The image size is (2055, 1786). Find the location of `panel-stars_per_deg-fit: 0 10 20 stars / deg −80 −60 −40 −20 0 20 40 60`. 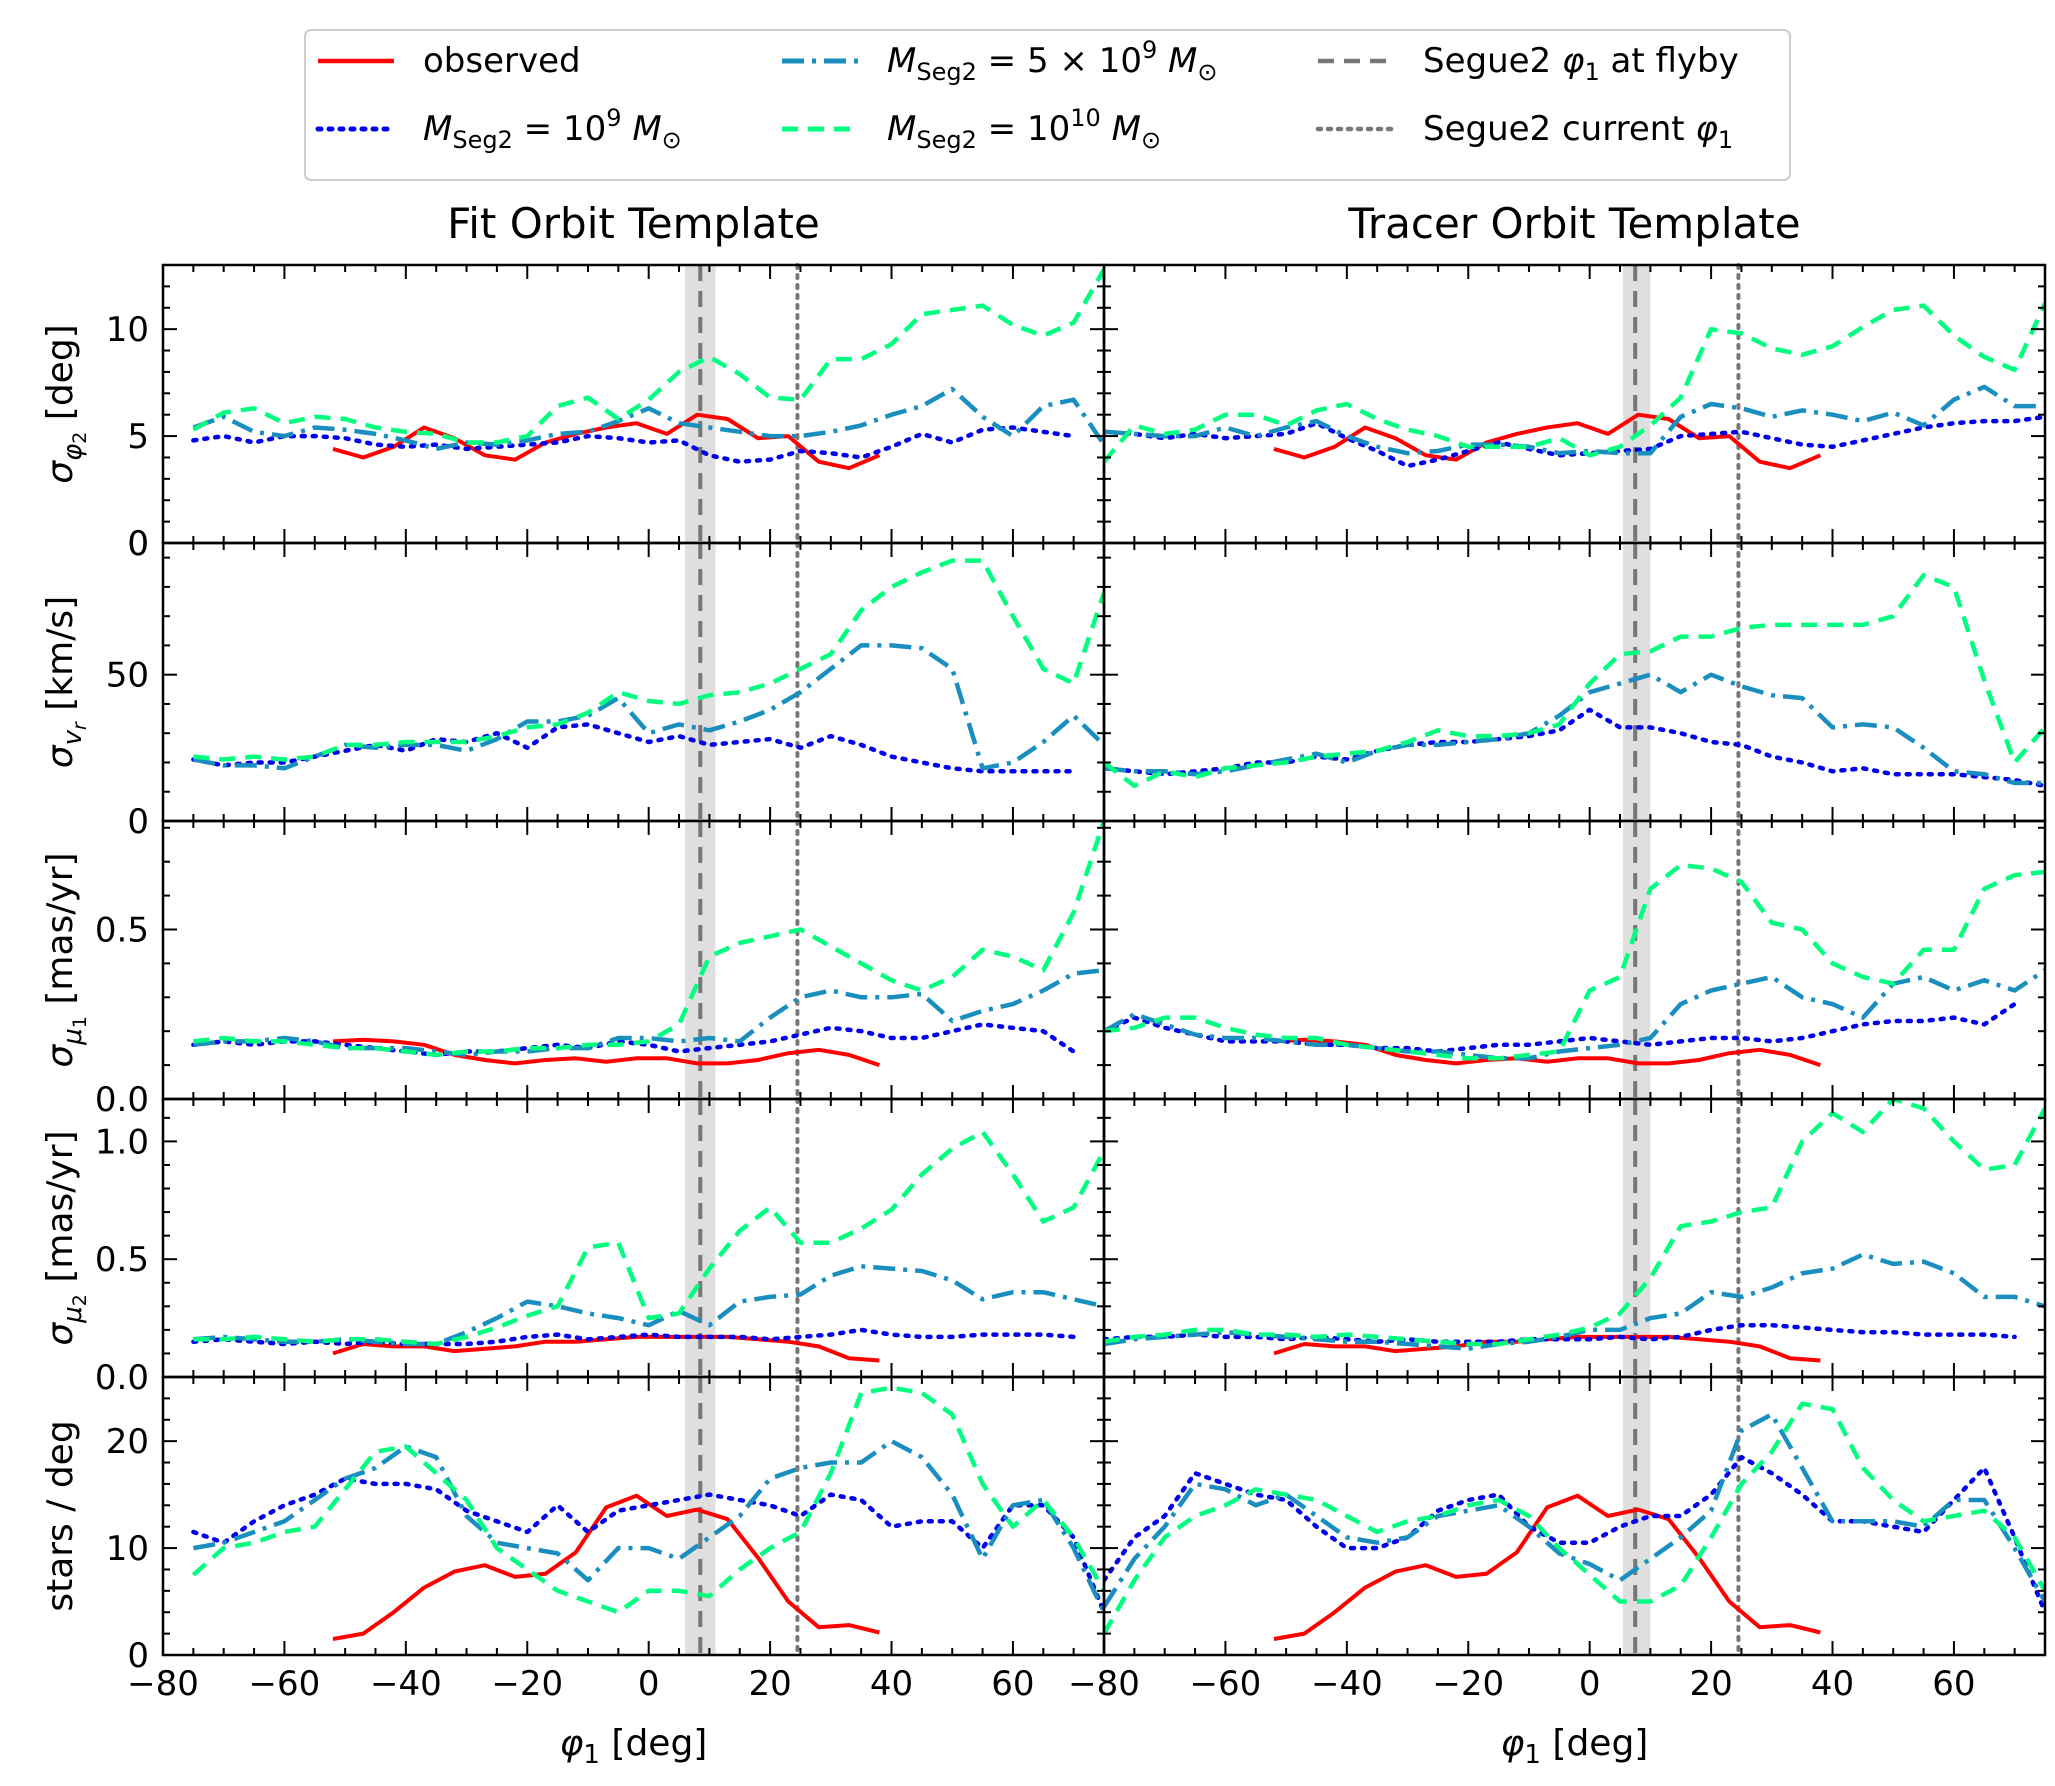

panel-stars_per_deg-fit: 0 10 20 stars / deg −80 −60 −40 −20 0 20 40 60 is located at coordinates (573, 1539).